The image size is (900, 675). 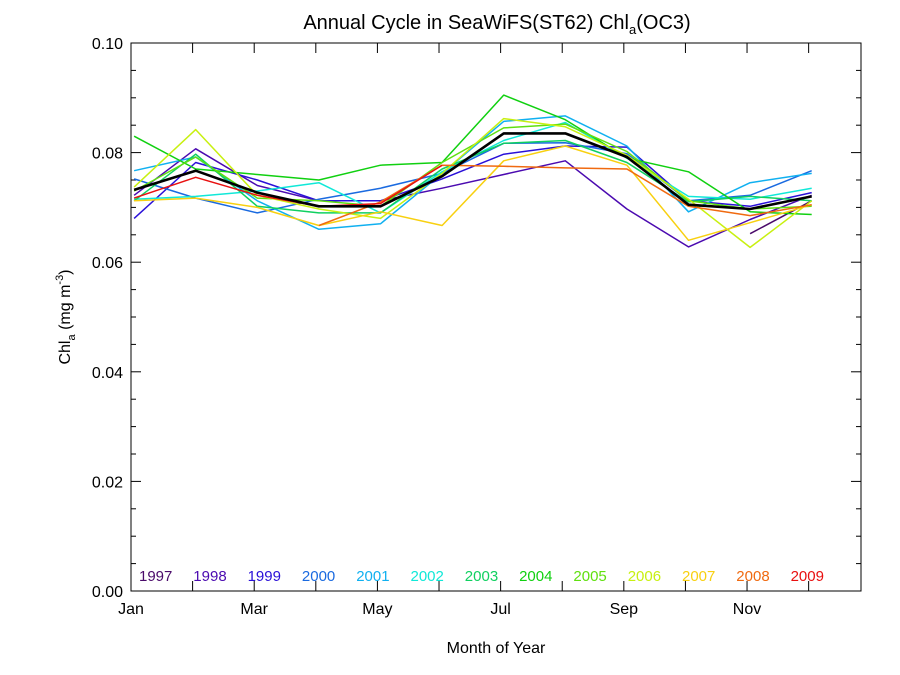 I want to click on y-tick-label: 0.06, so click(x=107, y=263).